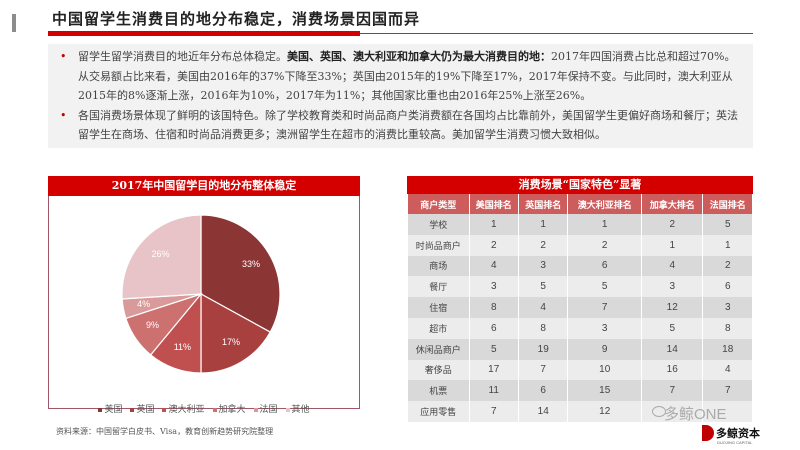  What do you see at coordinates (493, 391) in the screenshot?
I see `rank-cell: 11` at bounding box center [493, 391].